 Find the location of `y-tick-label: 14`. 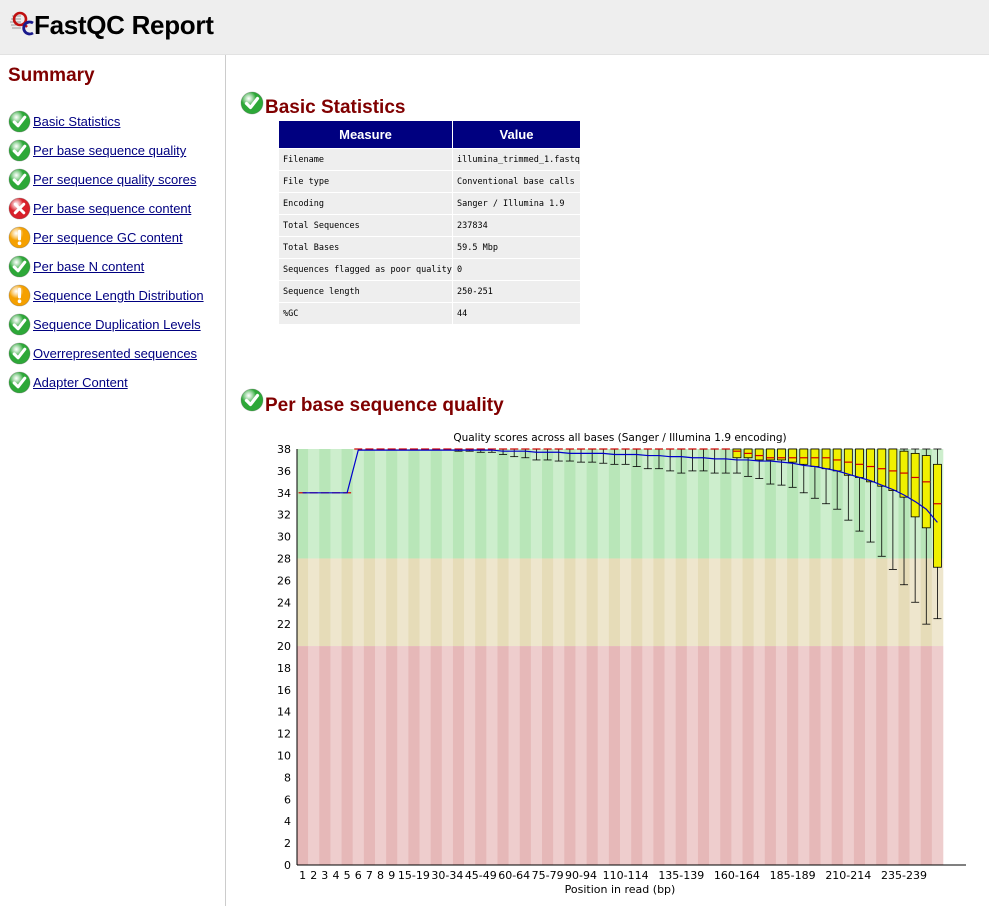

y-tick-label: 14 is located at coordinates (284, 712).